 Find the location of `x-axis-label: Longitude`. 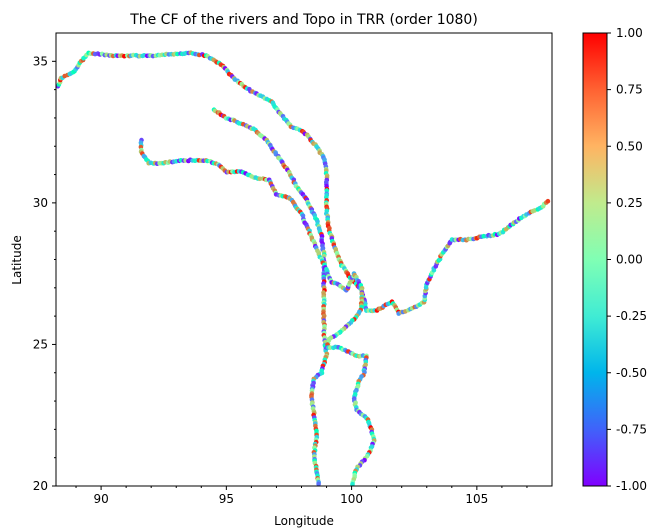

x-axis-label: Longitude is located at coordinates (304, 521).